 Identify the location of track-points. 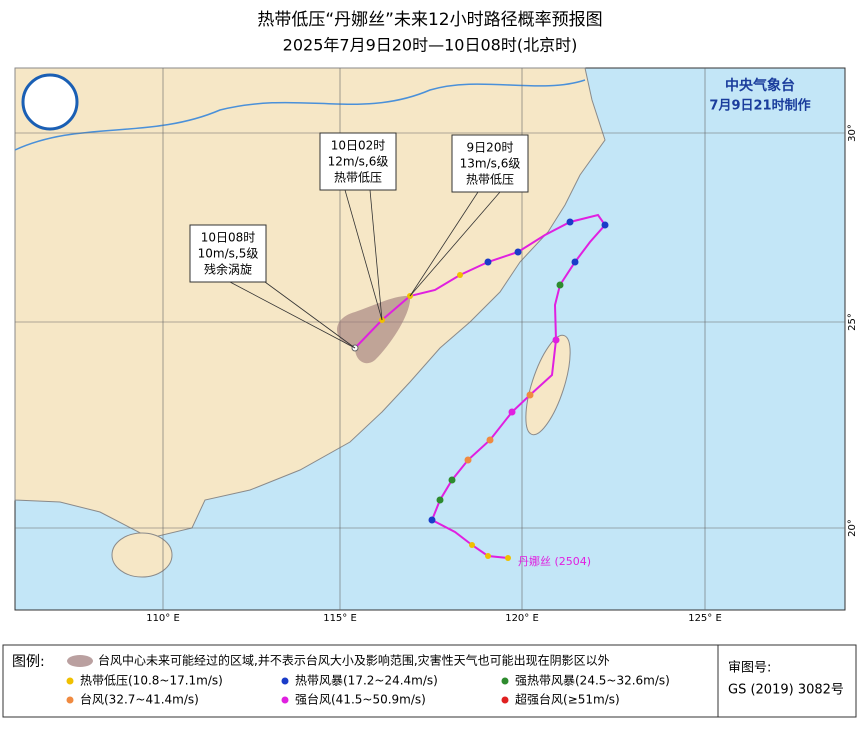
(480, 389).